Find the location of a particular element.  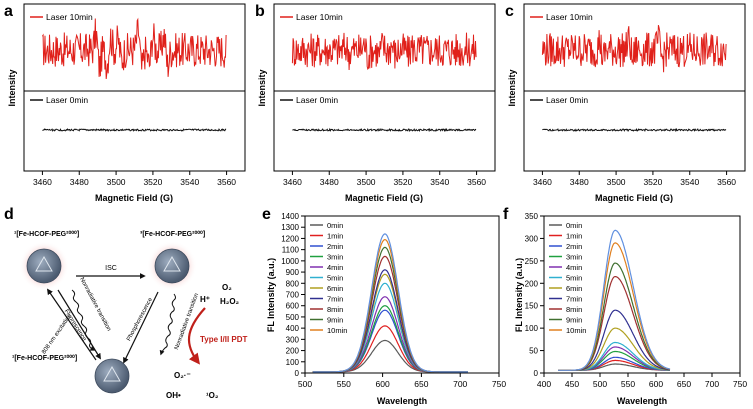

x-tick-label: 700 is located at coordinates (712, 384).